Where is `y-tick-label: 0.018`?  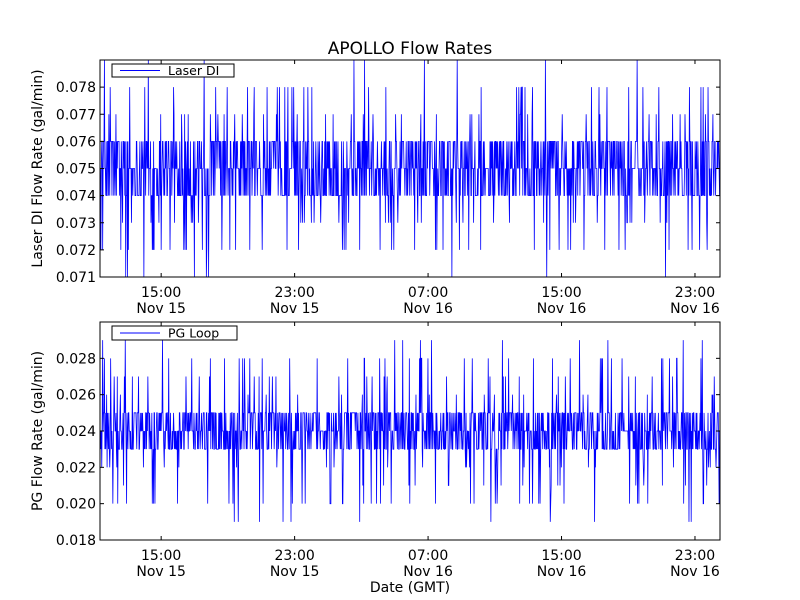
y-tick-label: 0.018 is located at coordinates (76, 541).